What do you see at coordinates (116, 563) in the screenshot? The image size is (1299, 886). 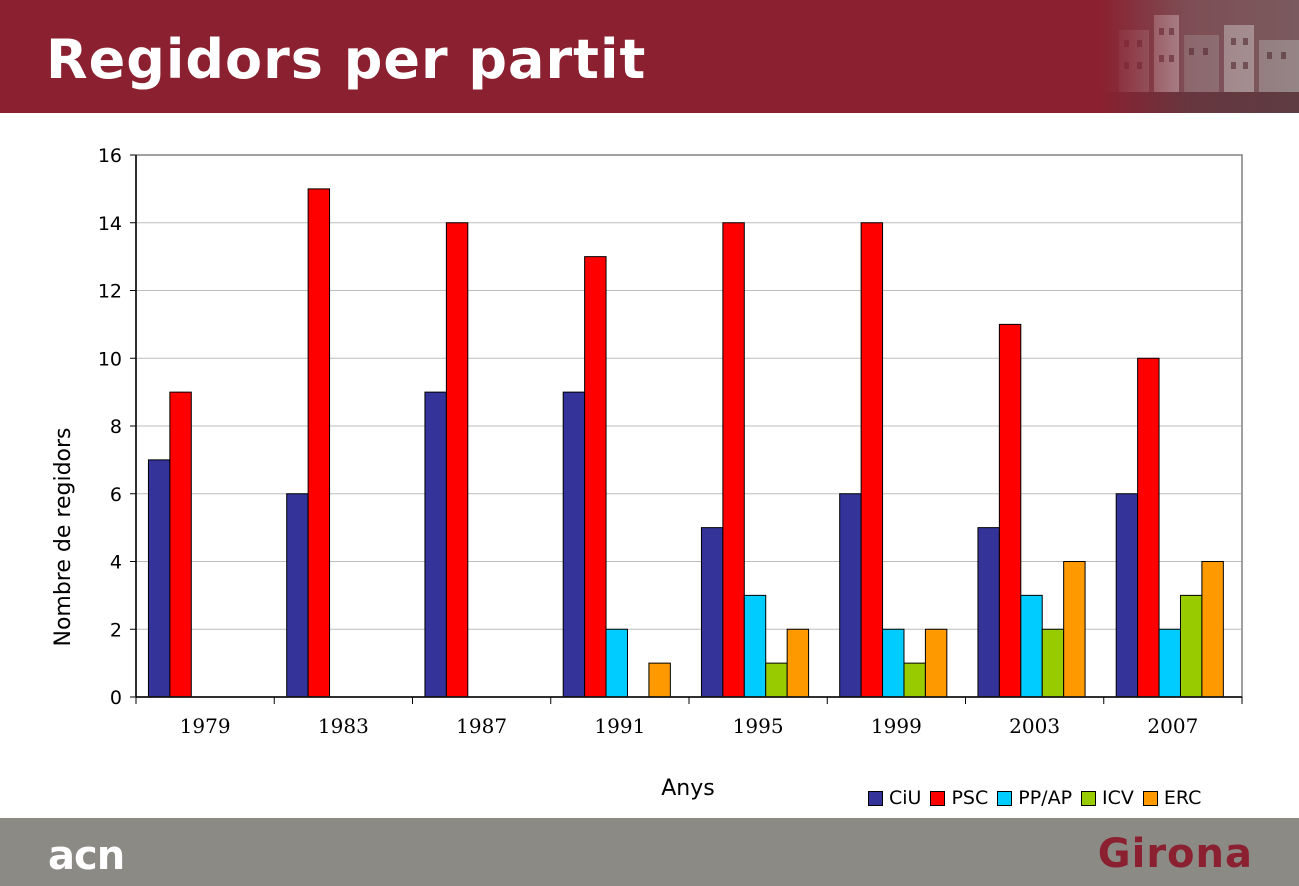 I see `y-tick-label: 4` at bounding box center [116, 563].